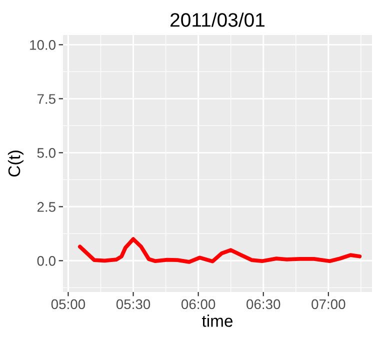 This screenshot has width=382, height=345. I want to click on x-tick-label: 06:30, so click(263, 304).